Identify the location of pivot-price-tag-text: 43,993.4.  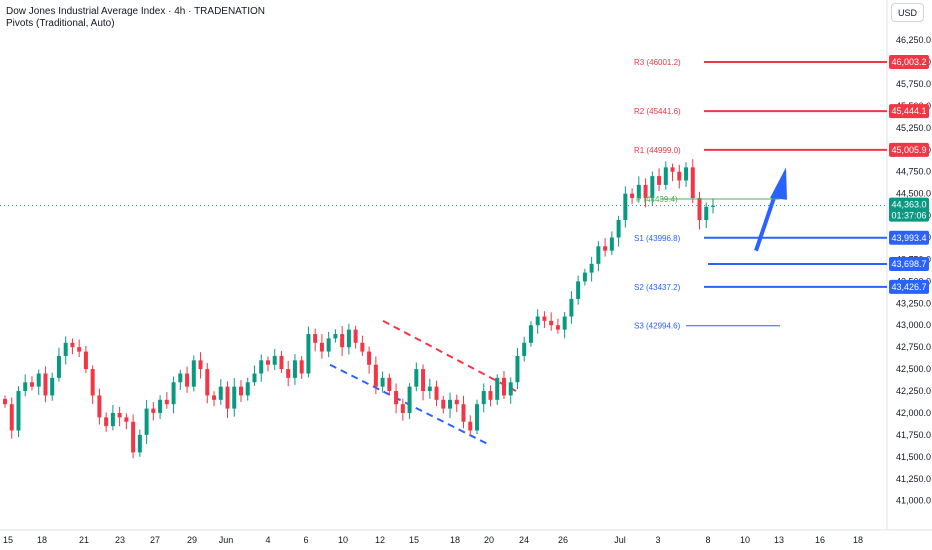
(908, 238).